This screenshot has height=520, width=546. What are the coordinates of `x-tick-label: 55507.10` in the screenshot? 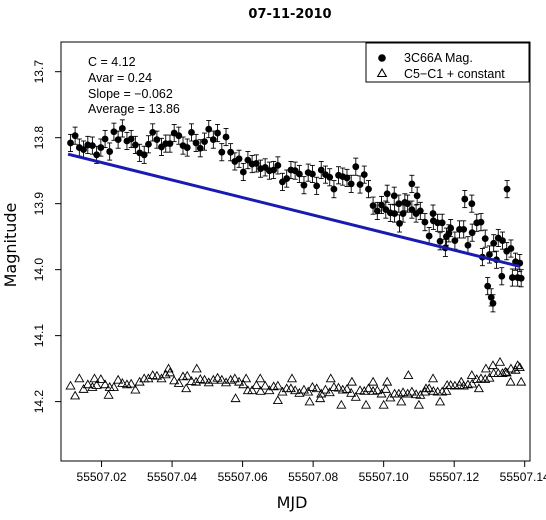 It's located at (384, 477).